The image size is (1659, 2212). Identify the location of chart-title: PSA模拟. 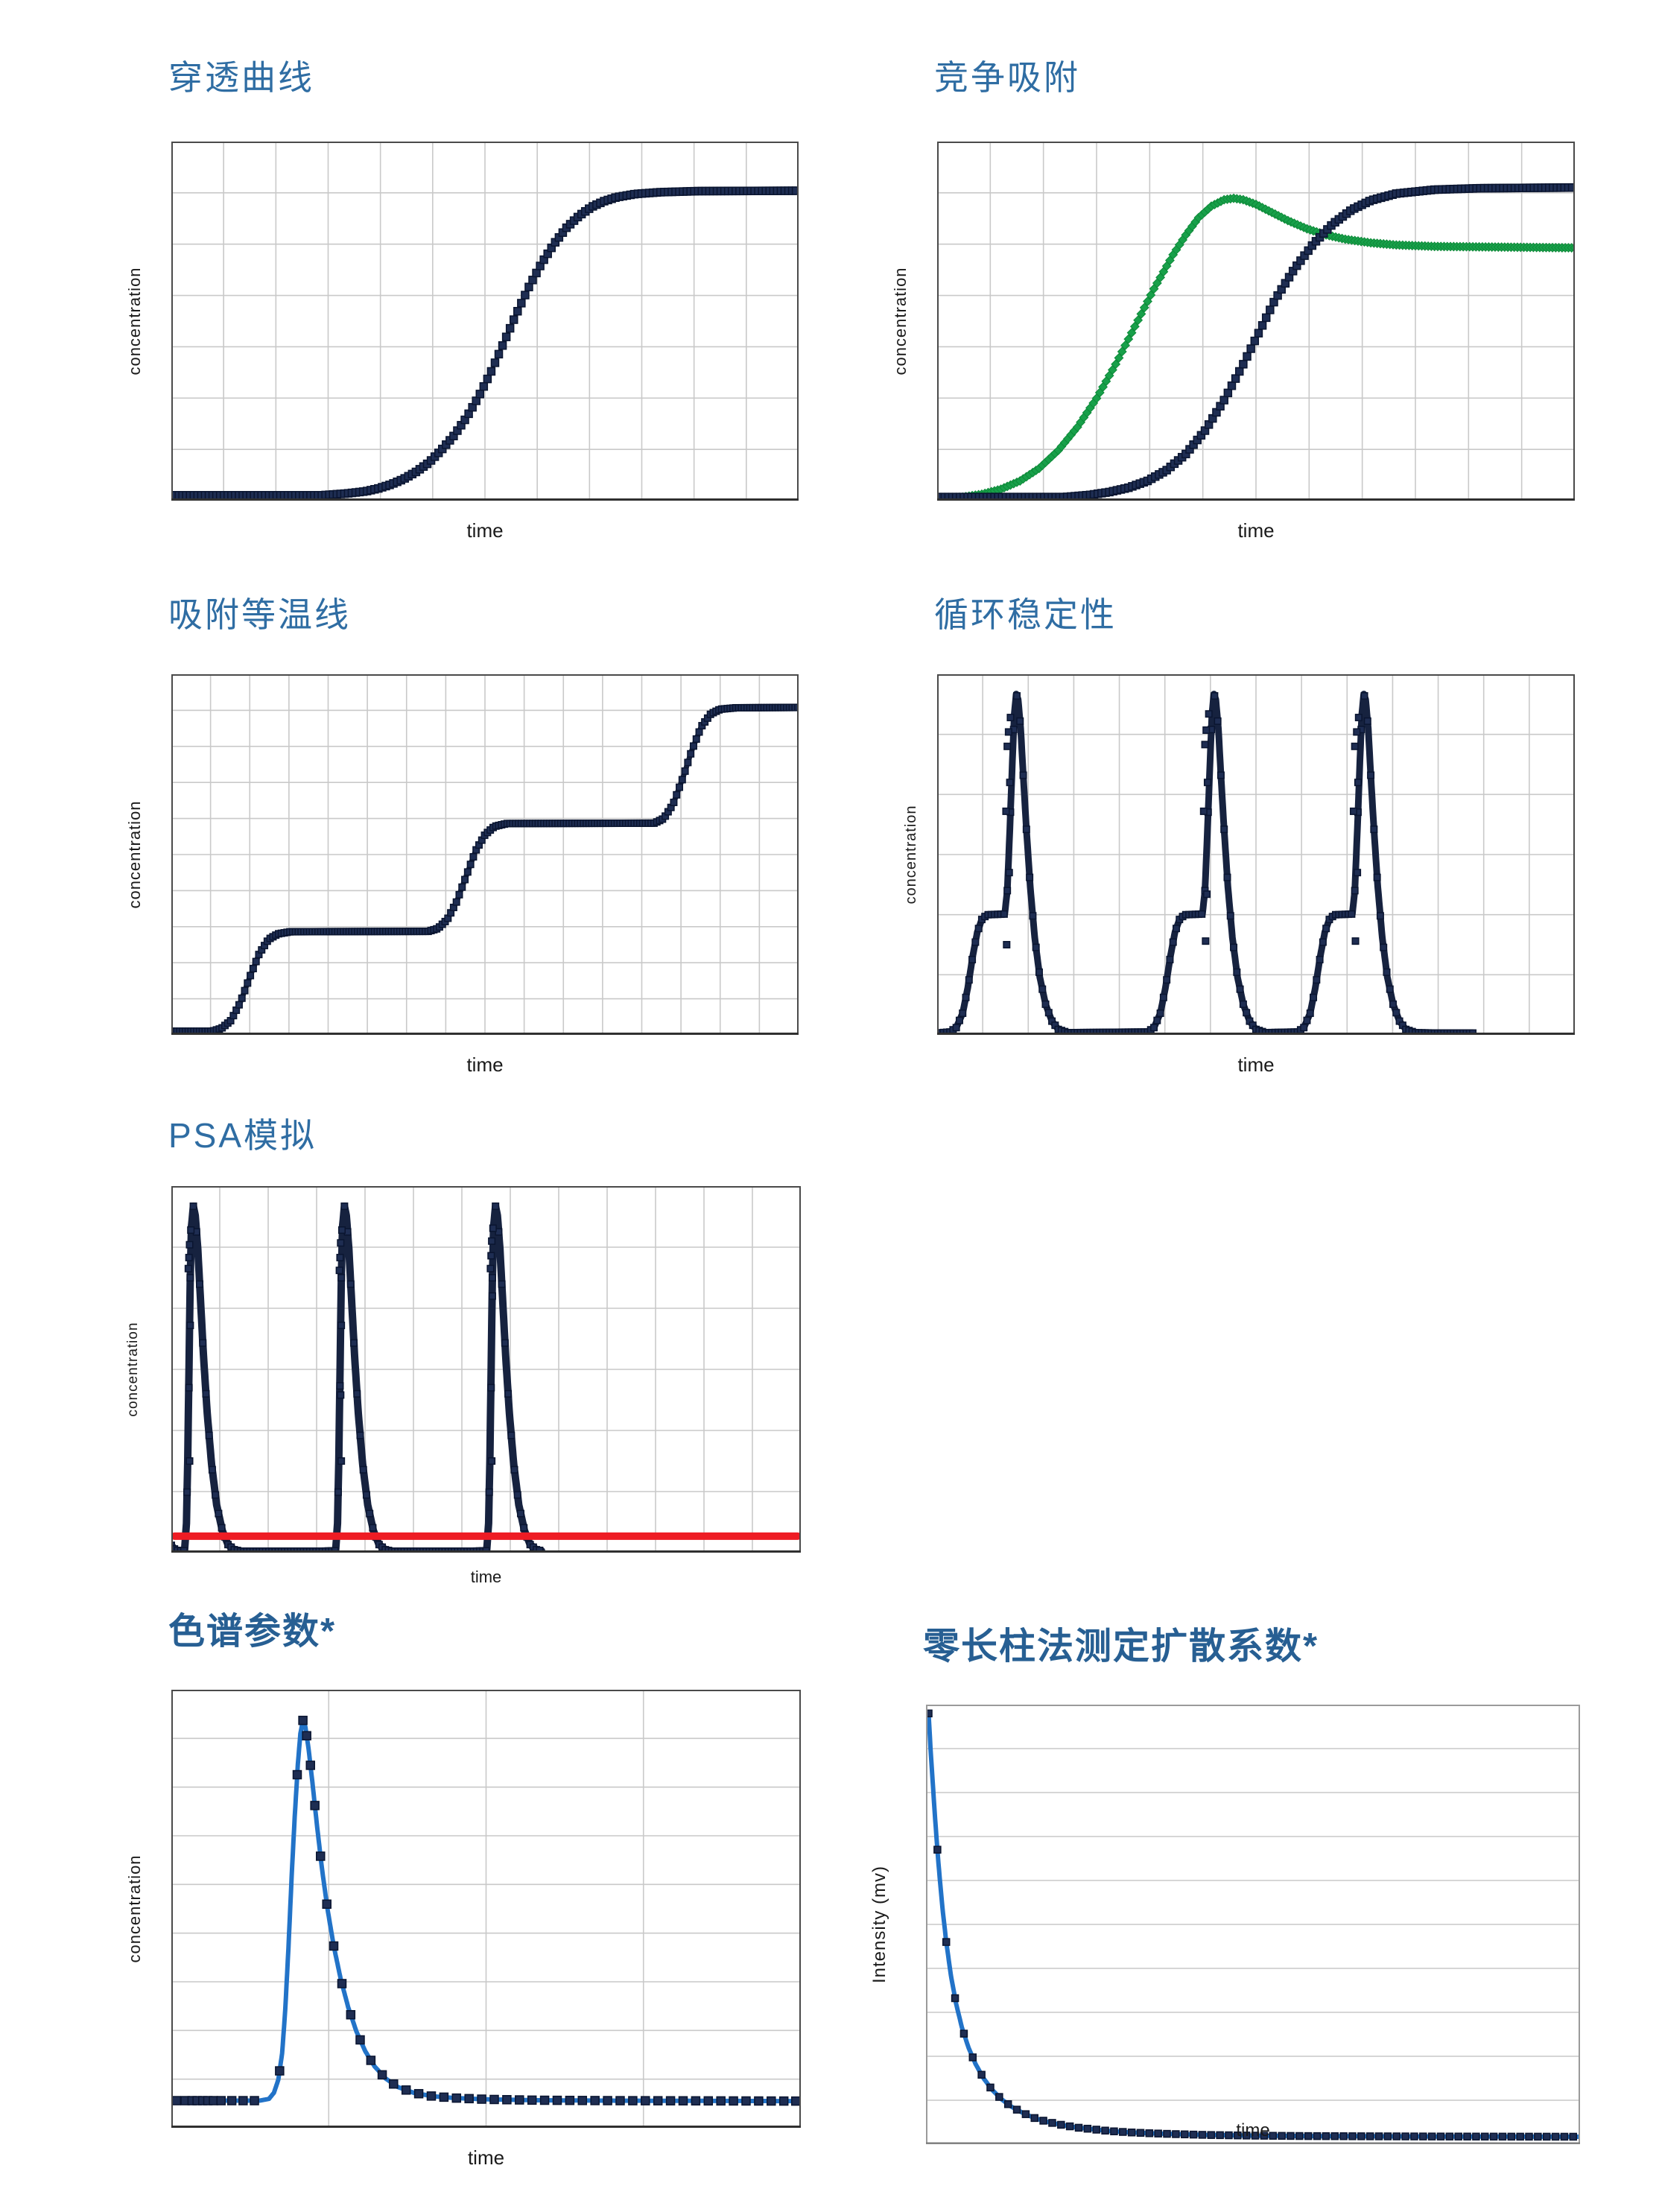
(242, 1135).